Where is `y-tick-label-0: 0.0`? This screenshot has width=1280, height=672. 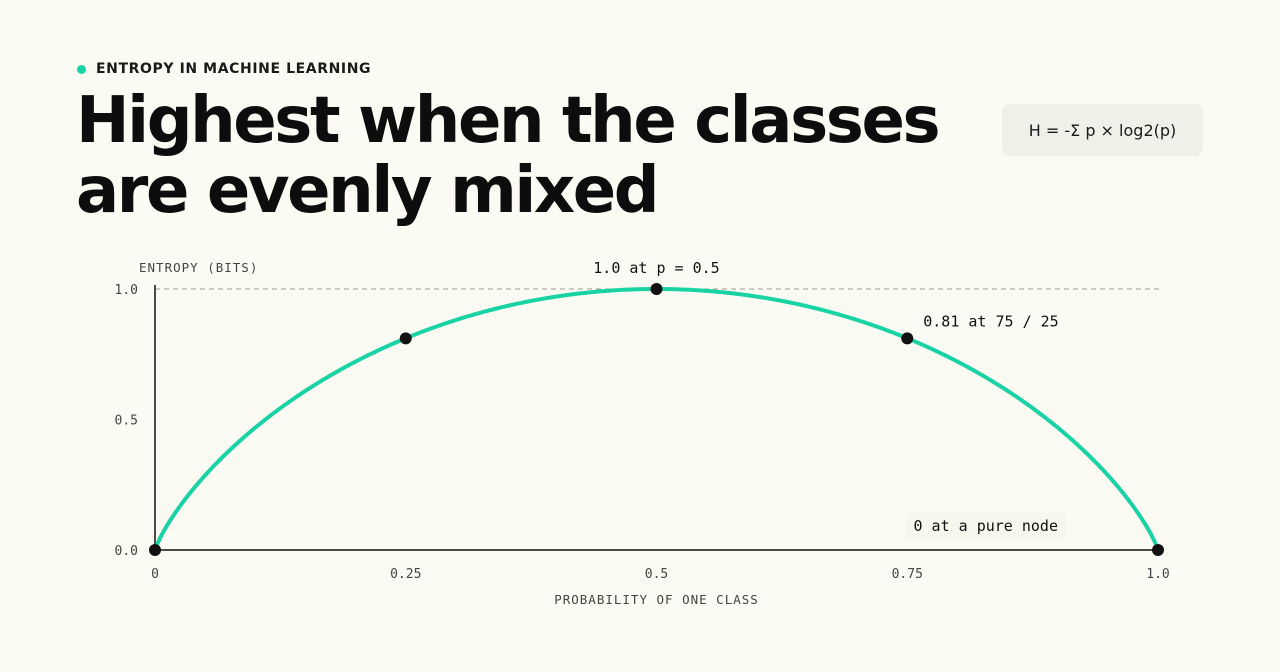 y-tick-label-0: 0.0 is located at coordinates (126, 551).